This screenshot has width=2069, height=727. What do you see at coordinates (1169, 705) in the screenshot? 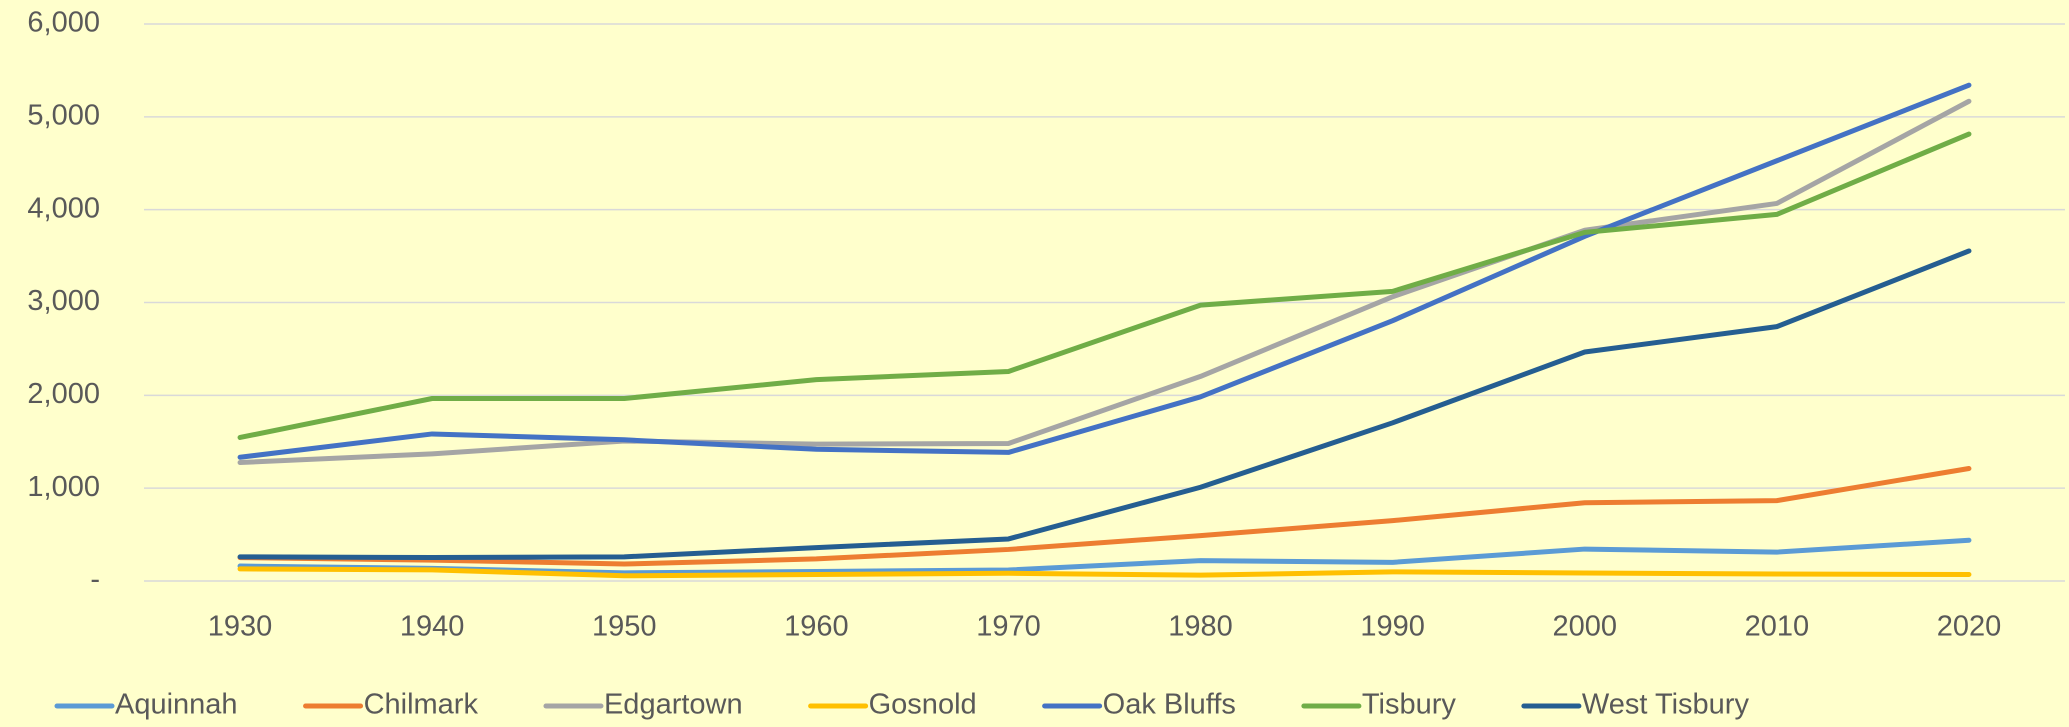
I see `legend-label: Oak Bluffs` at bounding box center [1169, 705].